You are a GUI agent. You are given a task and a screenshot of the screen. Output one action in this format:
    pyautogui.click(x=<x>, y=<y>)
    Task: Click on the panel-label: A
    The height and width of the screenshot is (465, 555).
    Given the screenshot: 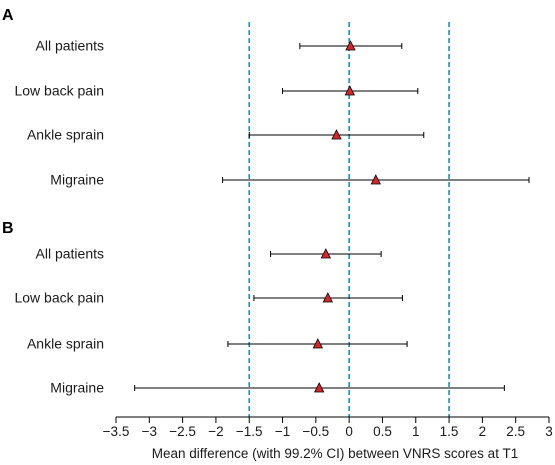 What is the action you would take?
    pyautogui.click(x=8, y=15)
    